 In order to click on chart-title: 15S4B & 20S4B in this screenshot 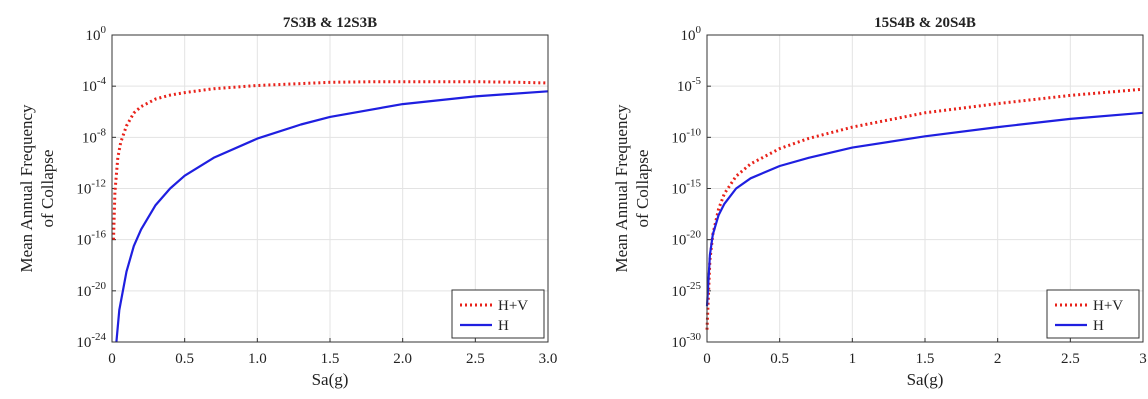, I will do `click(925, 23)`.